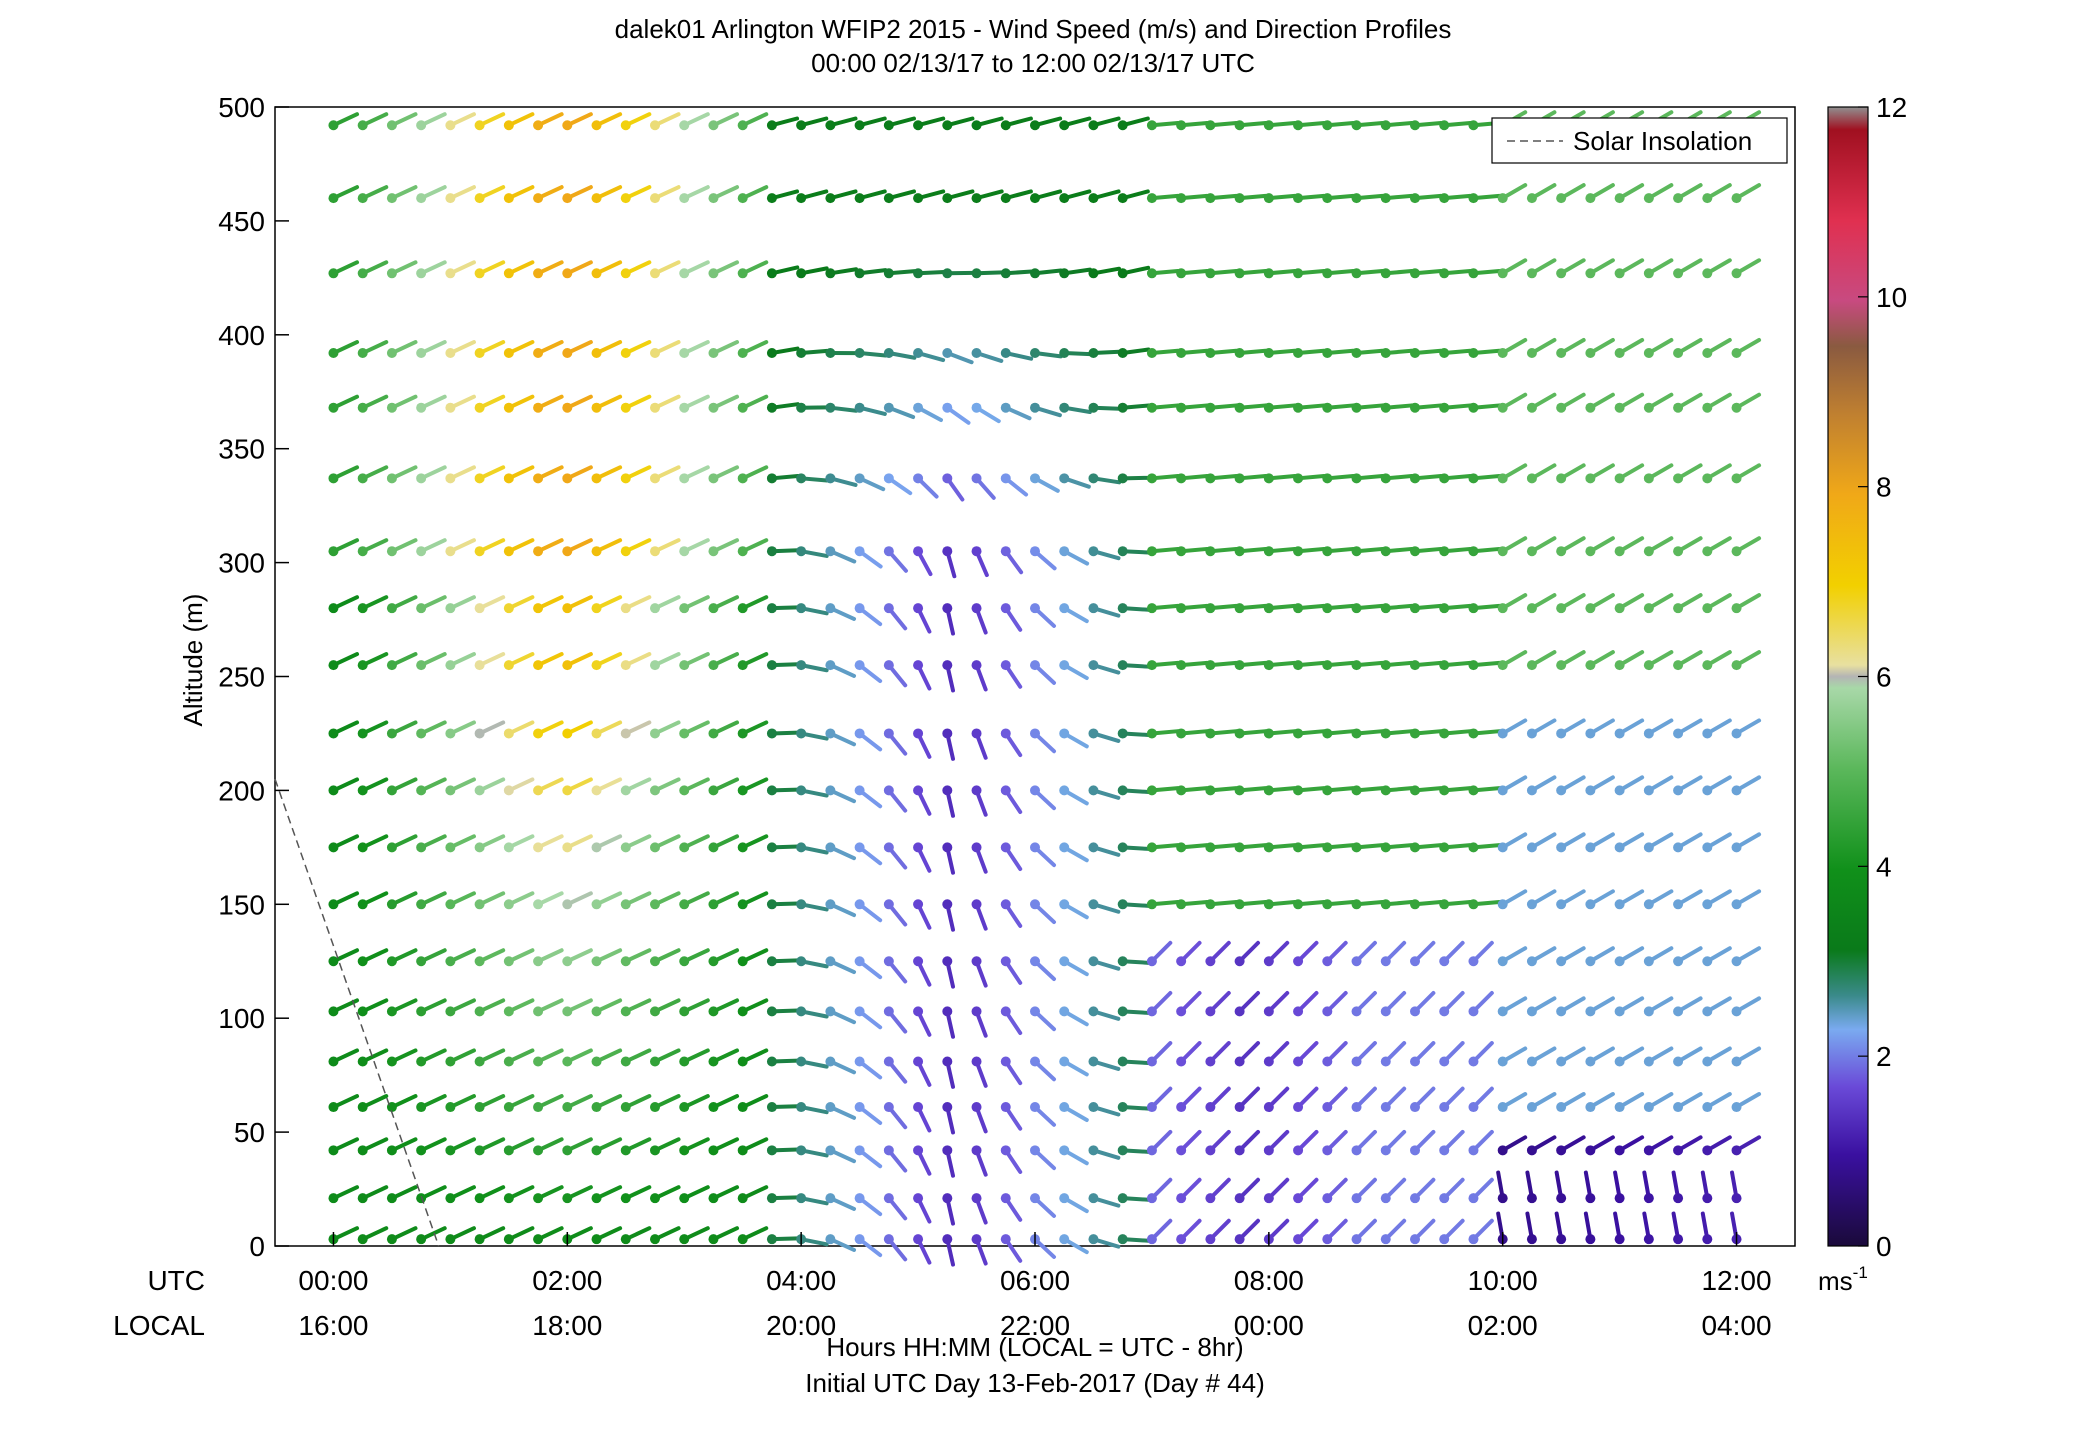 Image resolution: width=2098 pixels, height=1430 pixels. Describe the element at coordinates (241, 563) in the screenshot. I see `y-tick-label: 300` at that location.